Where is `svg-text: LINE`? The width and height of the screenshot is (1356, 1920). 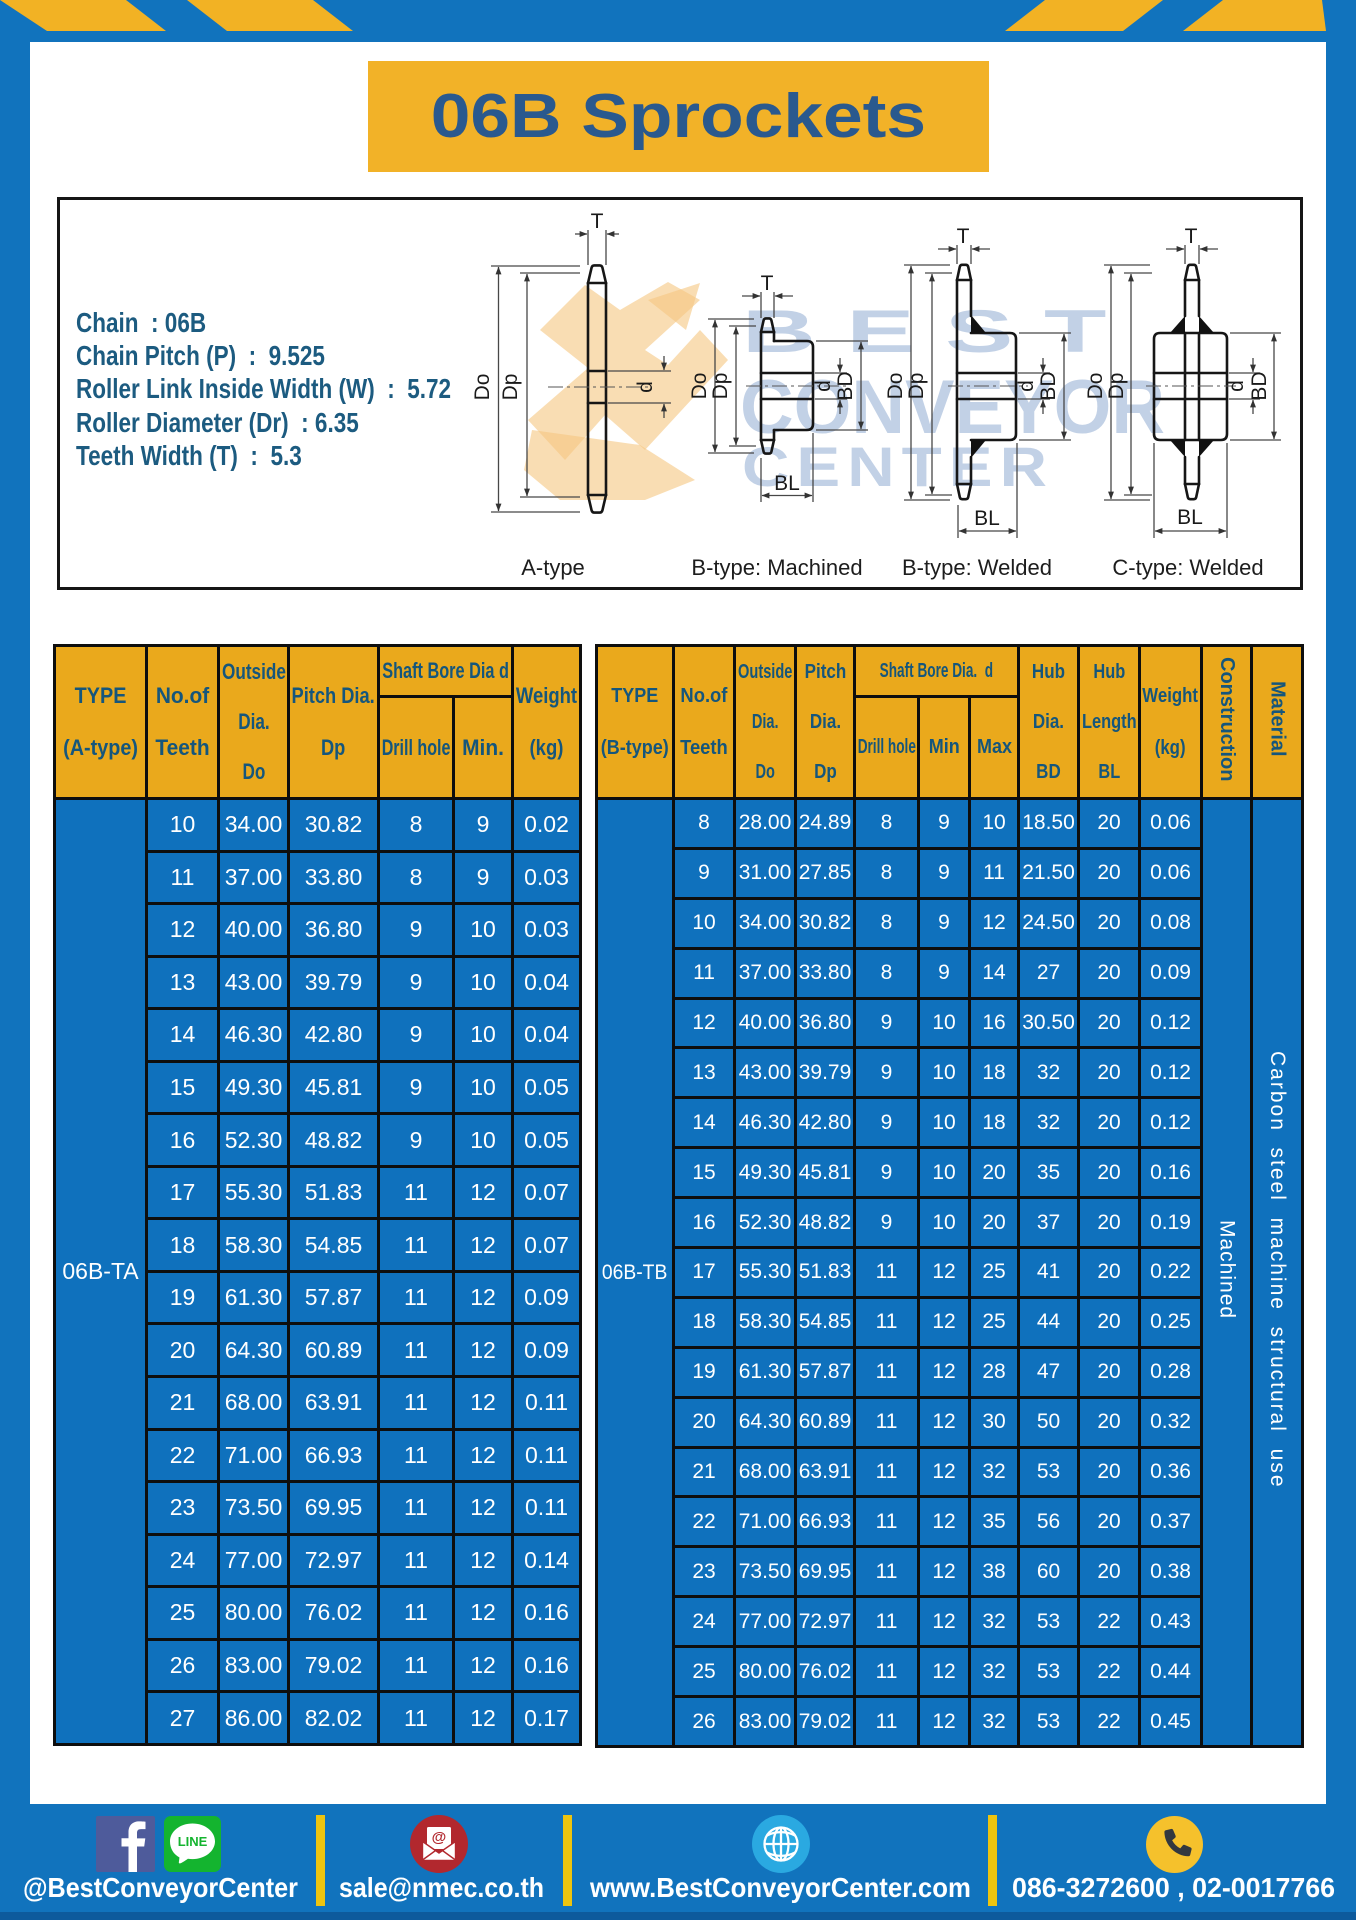
svg-text: LINE is located at coordinates (193, 1841).